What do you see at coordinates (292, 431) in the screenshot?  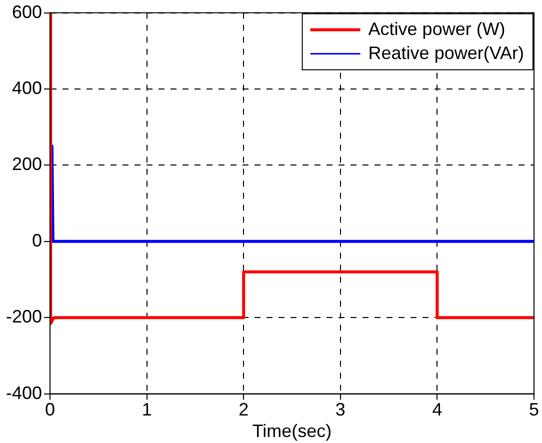 I see `x-axis-title: Time(sec)` at bounding box center [292, 431].